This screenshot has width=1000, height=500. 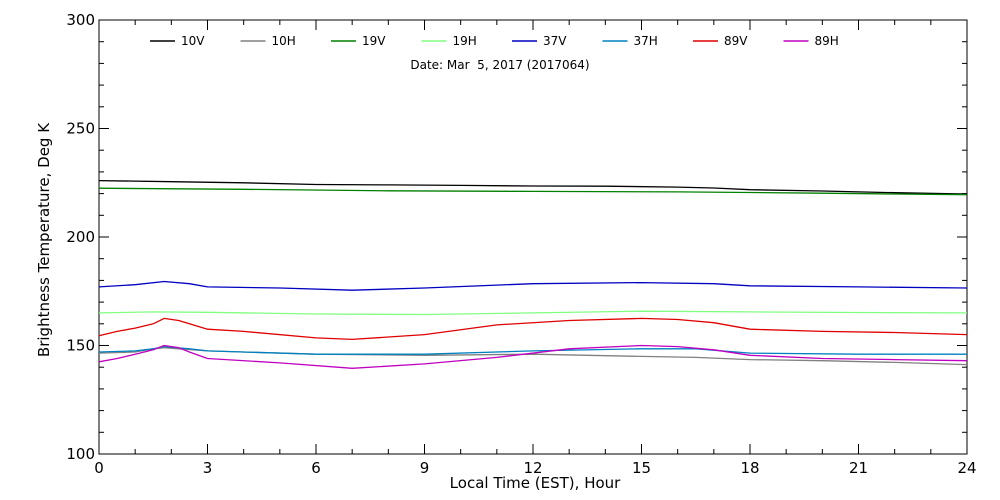 What do you see at coordinates (425, 468) in the screenshot?
I see `x-tick-label: 9` at bounding box center [425, 468].